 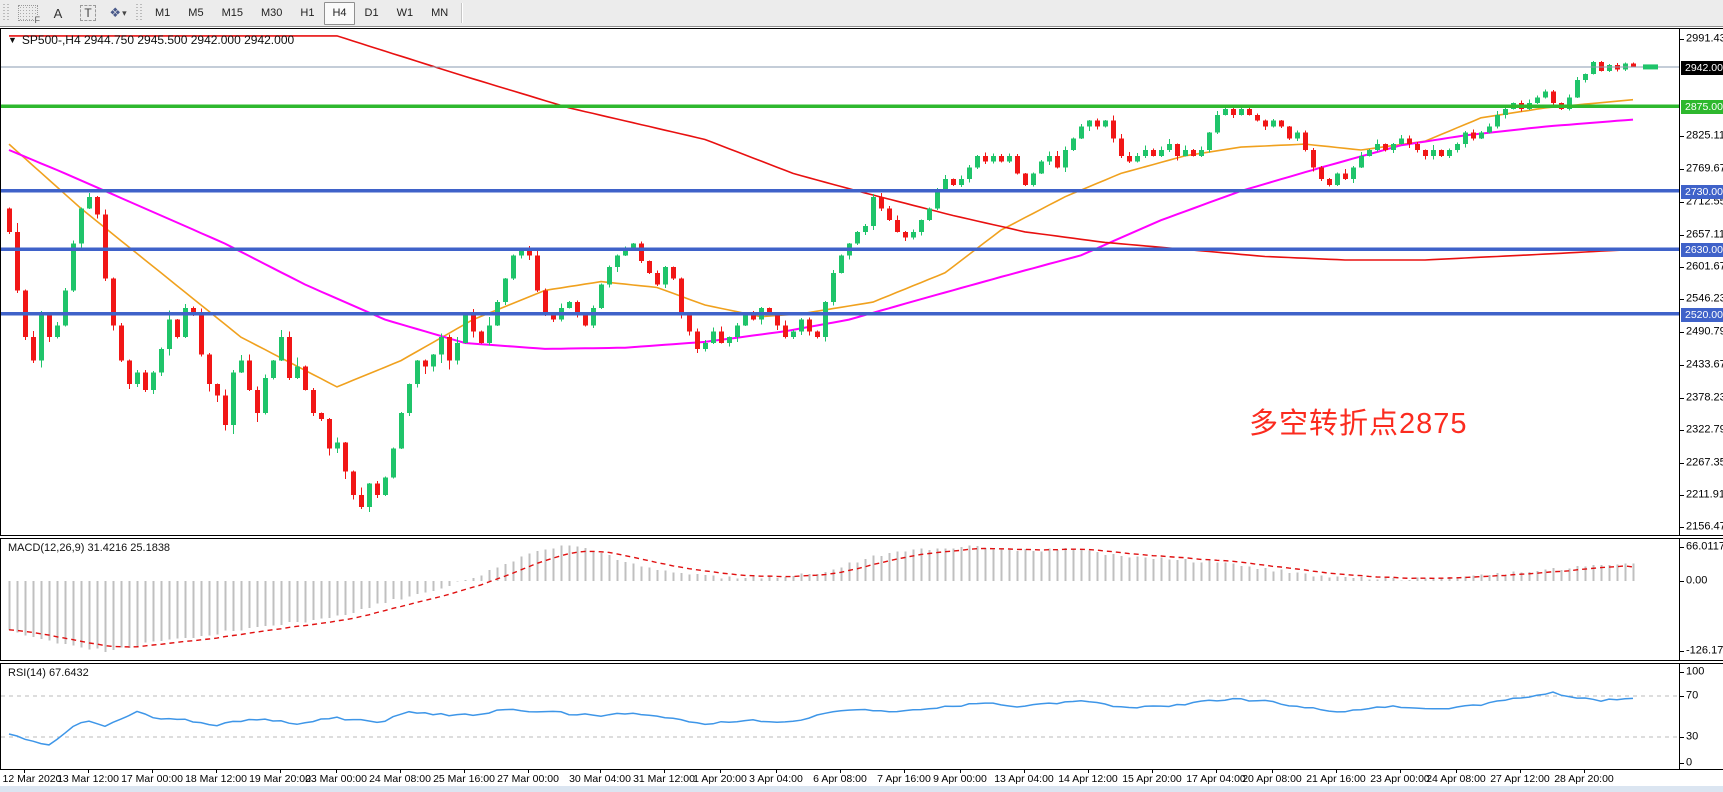 I want to click on chart-annotation-text: 多空转折点2875, so click(x=1358, y=424).